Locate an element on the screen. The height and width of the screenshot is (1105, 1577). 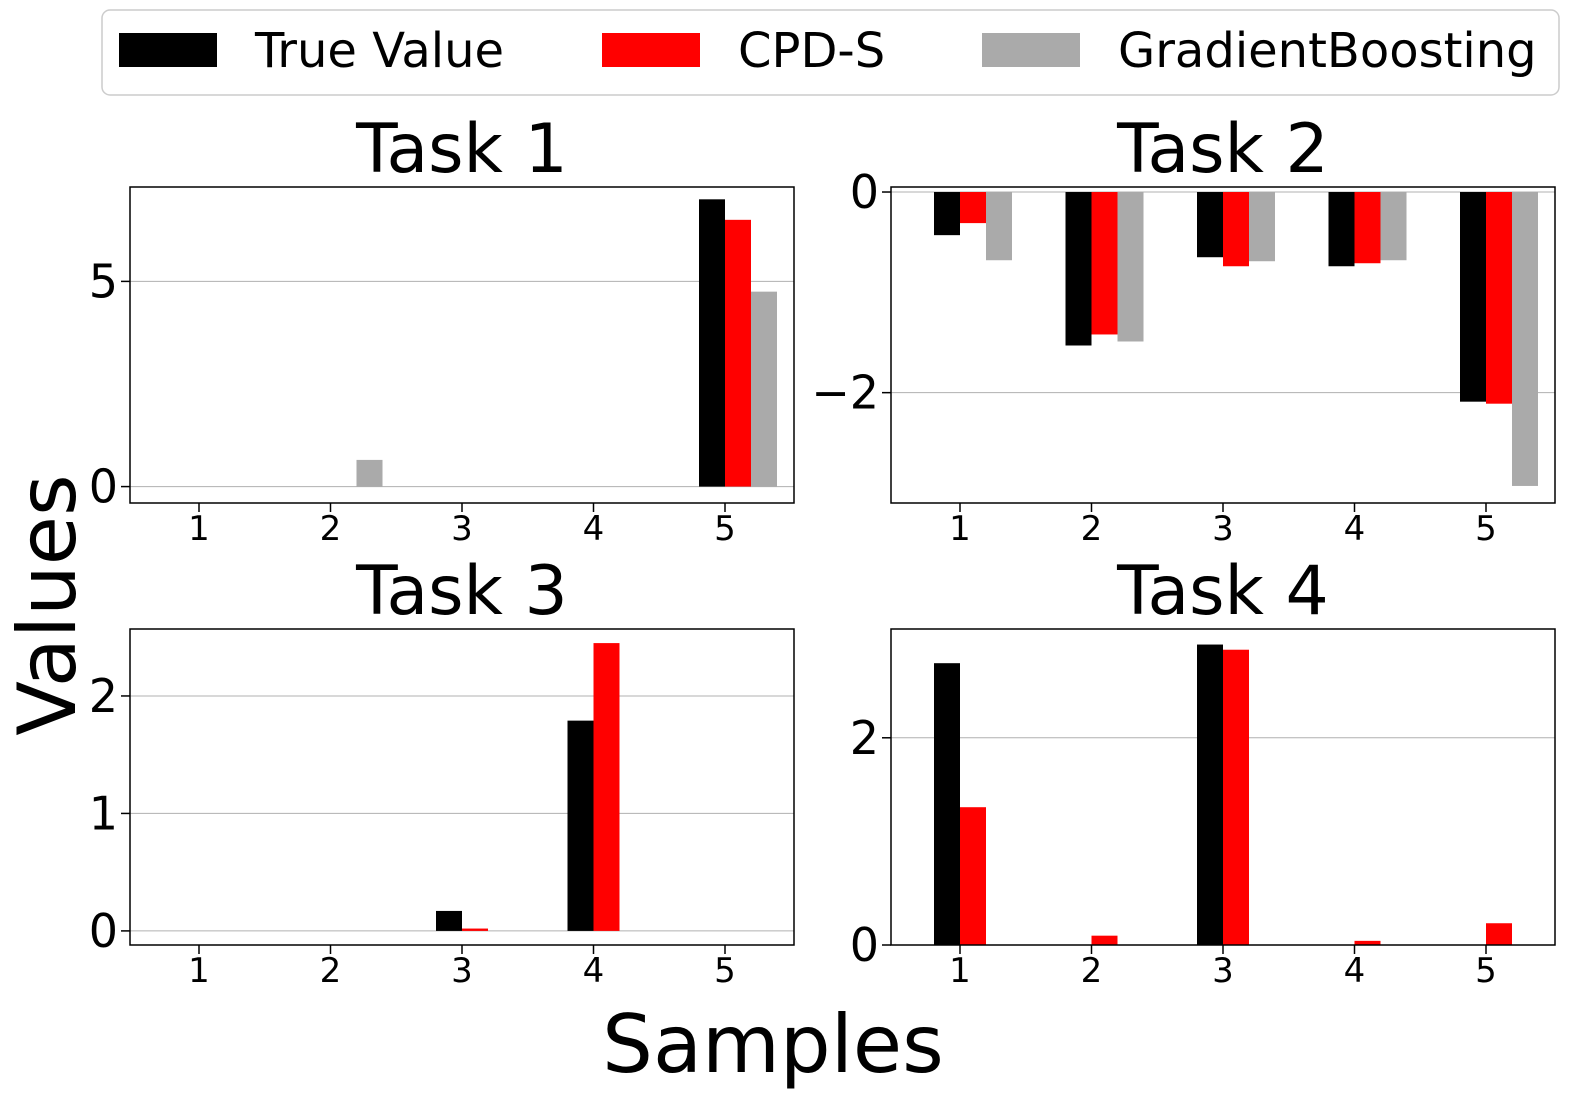
legend: True Value CPD-S GradientBoosting is located at coordinates (830, 52).